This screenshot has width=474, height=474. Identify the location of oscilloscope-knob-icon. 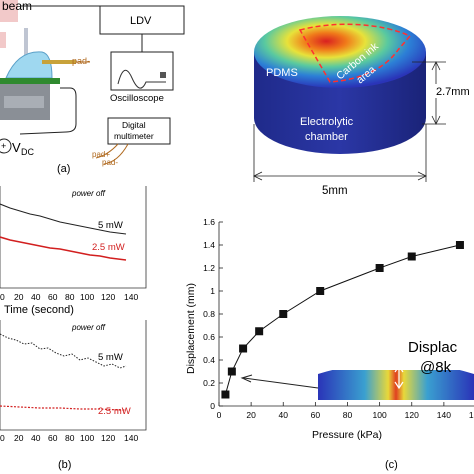
(163, 75).